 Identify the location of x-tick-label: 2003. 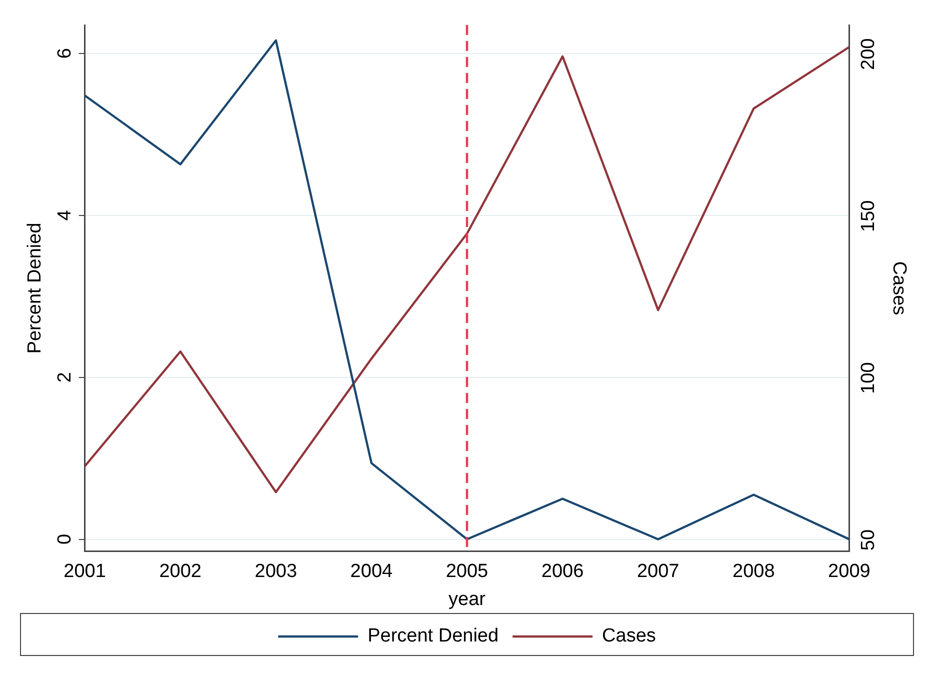
(276, 571).